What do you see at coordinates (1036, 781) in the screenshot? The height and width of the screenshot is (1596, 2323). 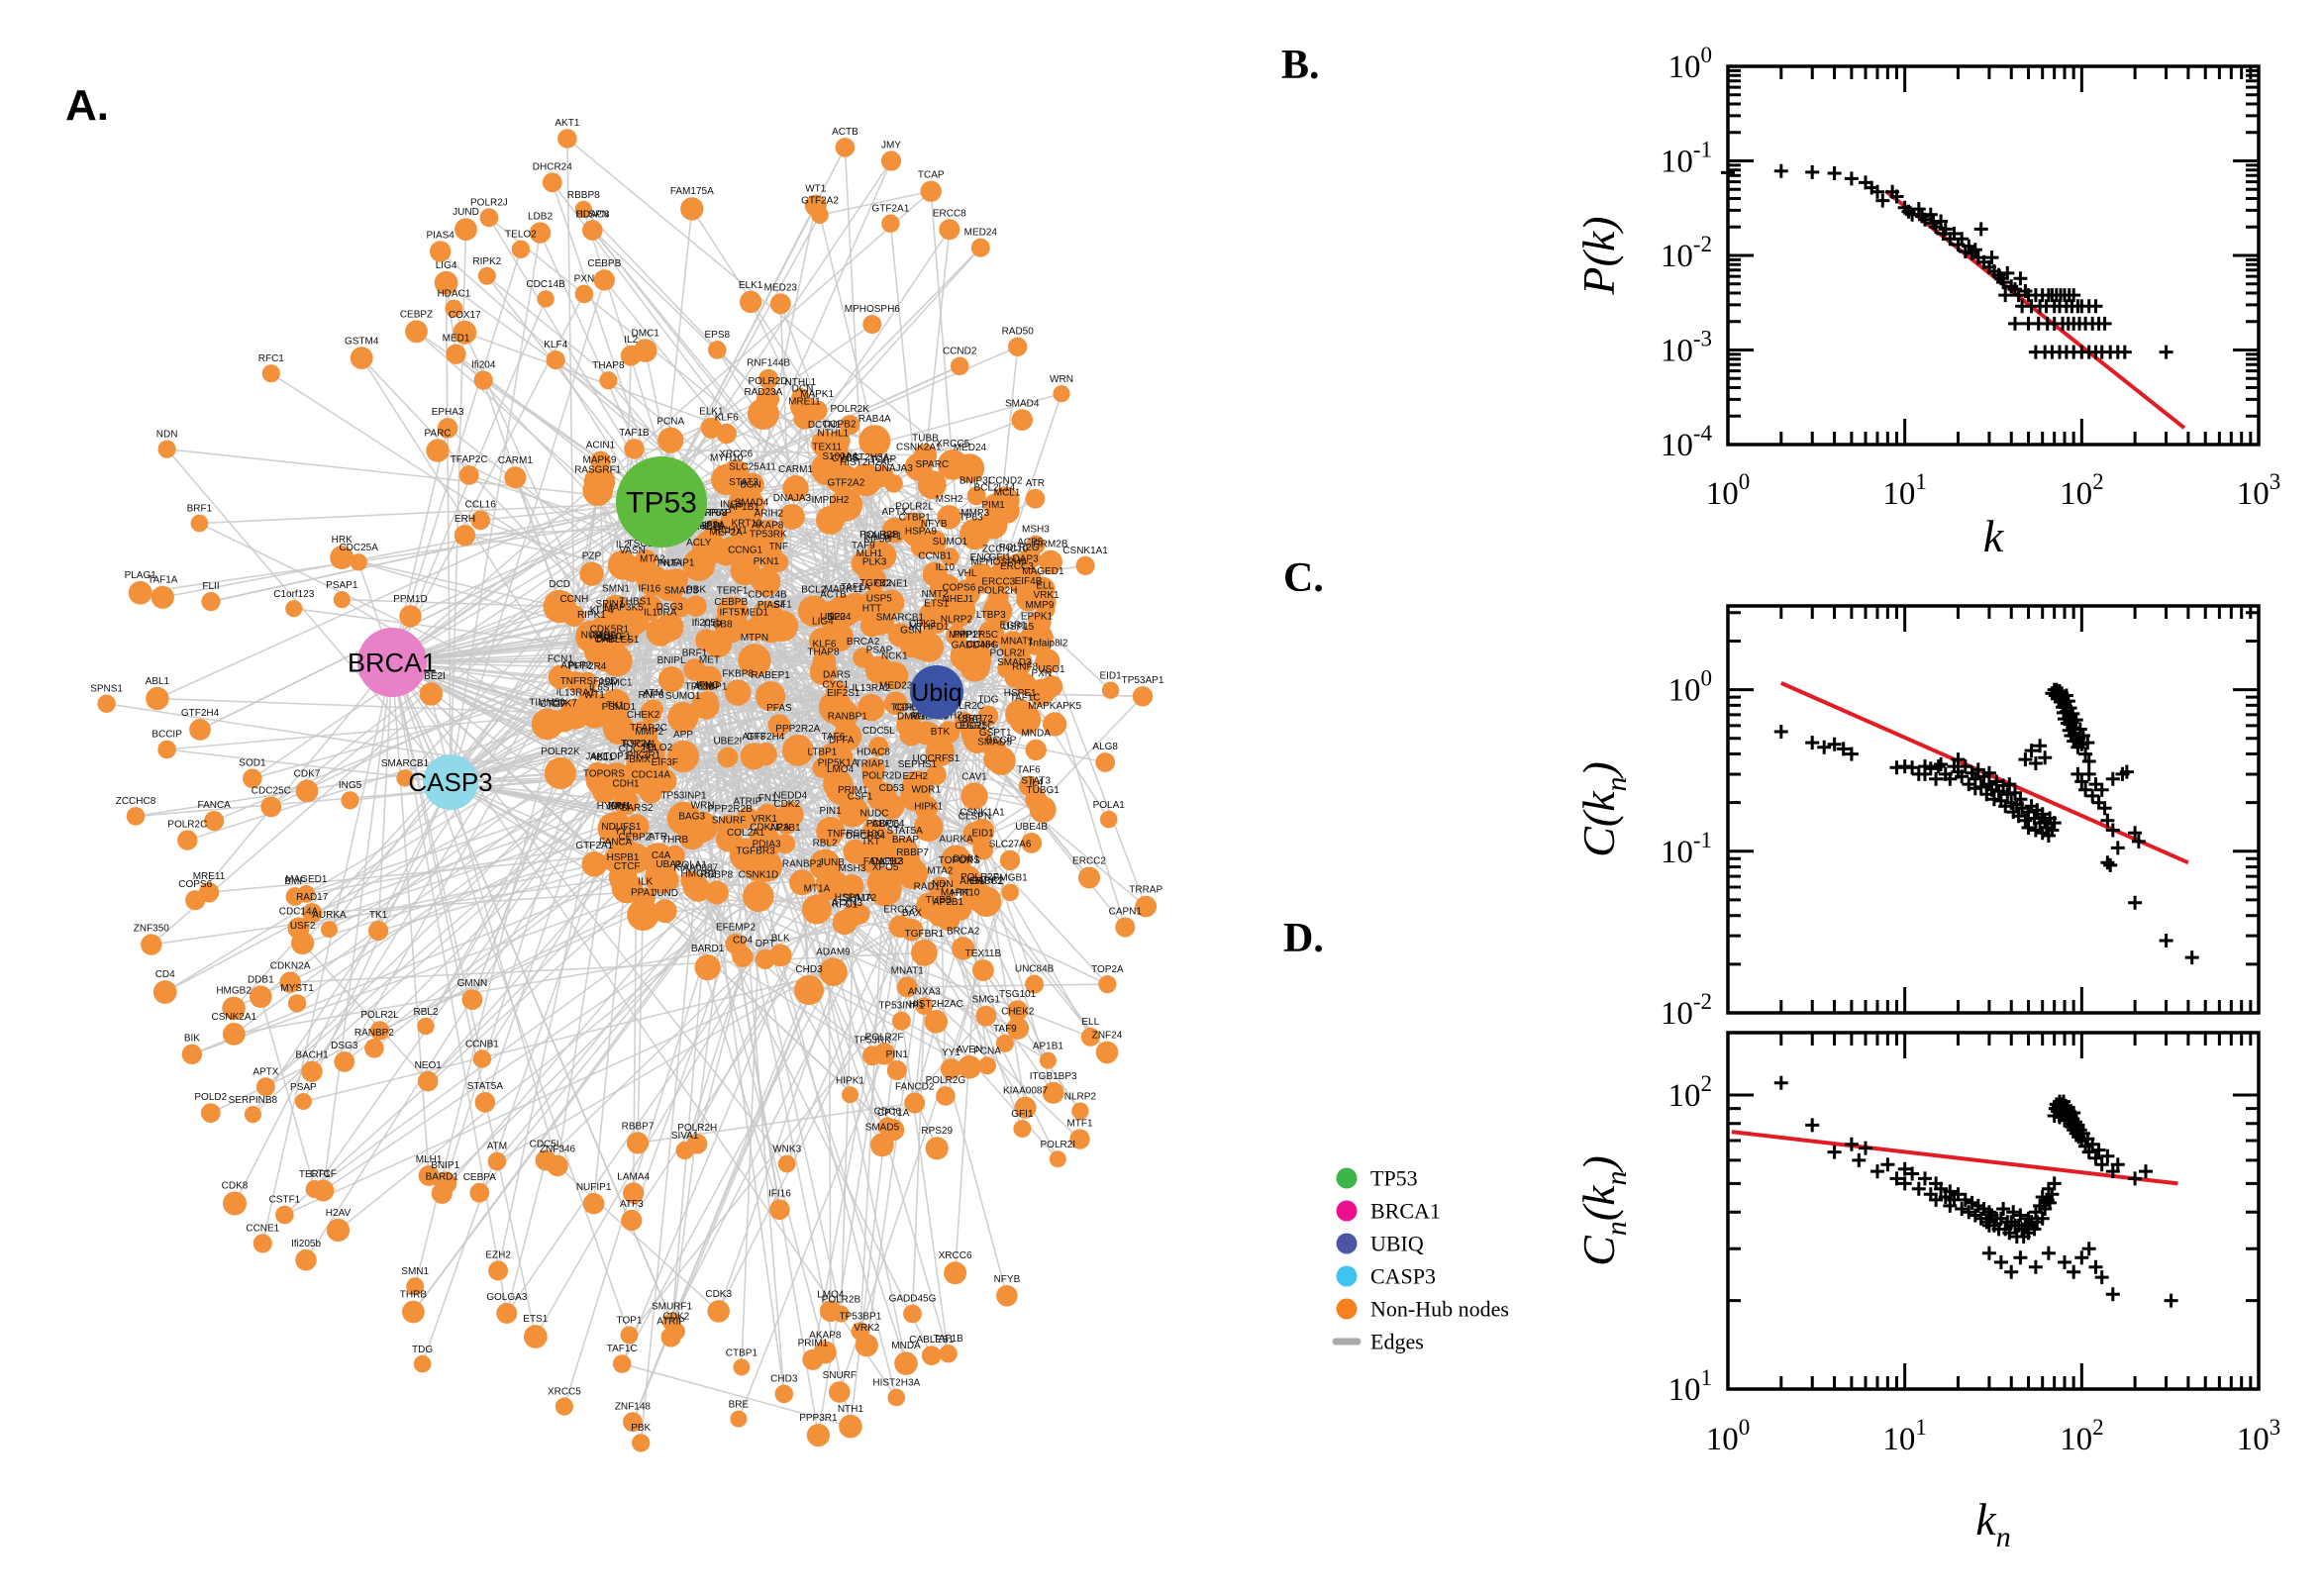 I see `network-node-label: STAT3` at bounding box center [1036, 781].